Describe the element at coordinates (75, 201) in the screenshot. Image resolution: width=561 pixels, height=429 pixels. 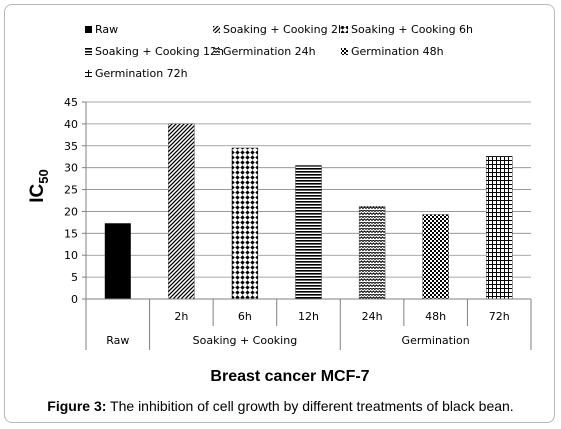
I see `y-axis: 0 5 10 15 20 25 30 35 40 45` at that location.